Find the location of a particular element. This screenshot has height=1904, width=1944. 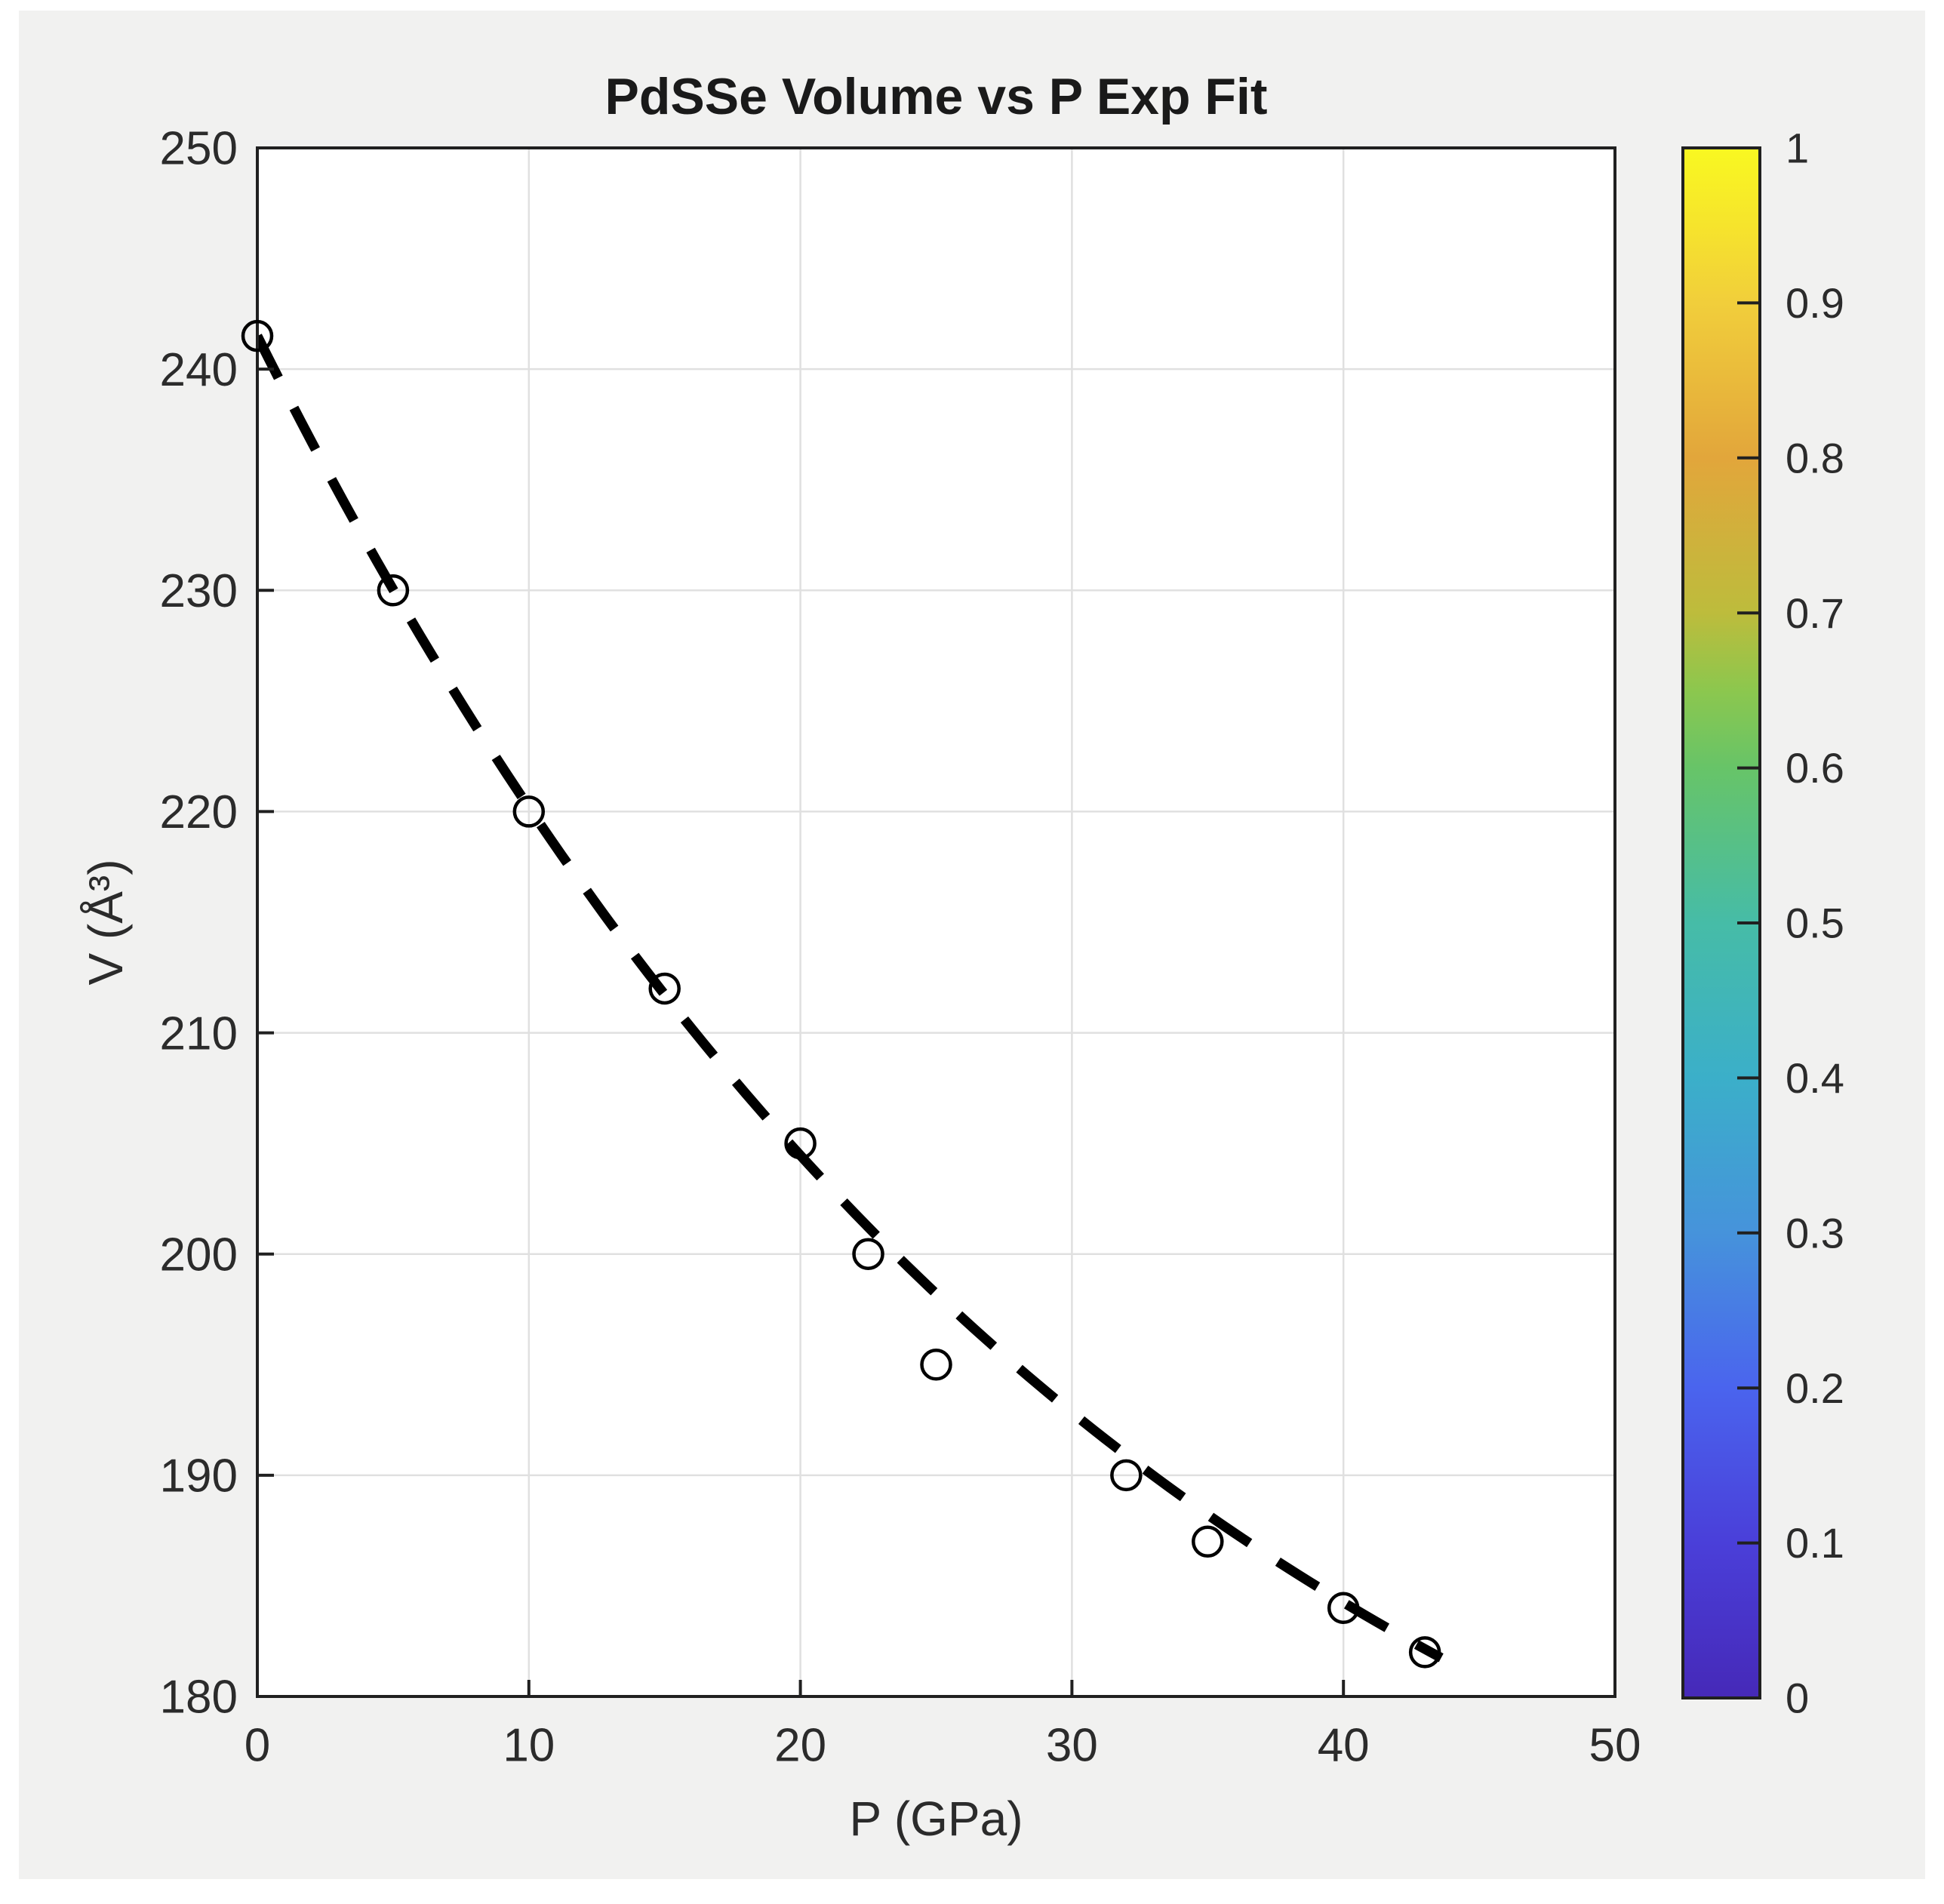

x-tick-label: 50 is located at coordinates (1615, 1746).